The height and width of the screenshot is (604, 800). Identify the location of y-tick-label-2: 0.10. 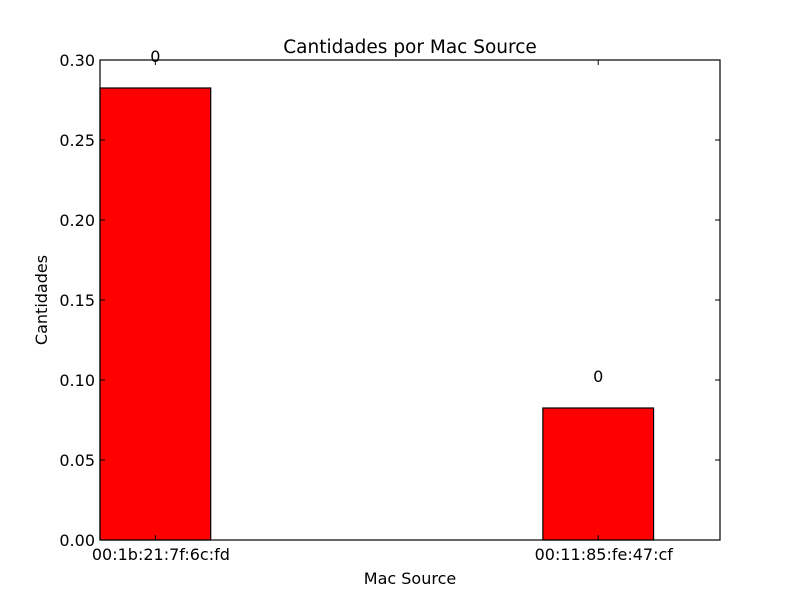
(77, 380).